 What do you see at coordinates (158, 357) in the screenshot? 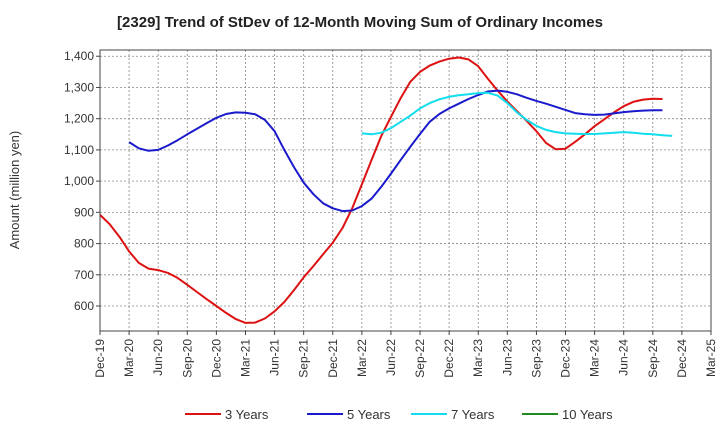
I see `x-tick-label: Jun-20` at bounding box center [158, 357].